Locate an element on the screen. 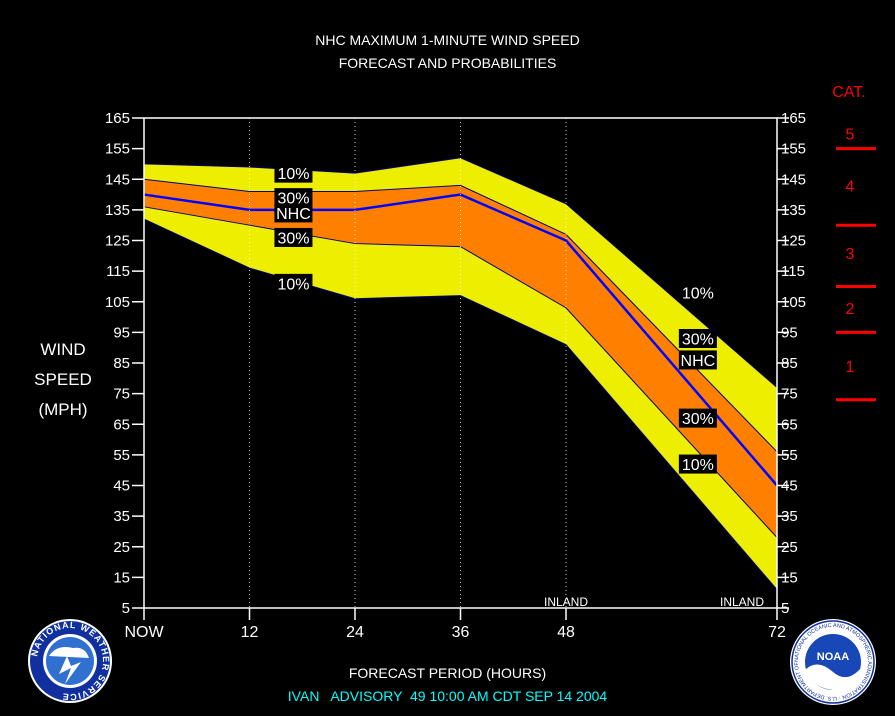 Image resolution: width=895 pixels, height=716 pixels. y-tick-label-right-125: 125 is located at coordinates (793, 241).